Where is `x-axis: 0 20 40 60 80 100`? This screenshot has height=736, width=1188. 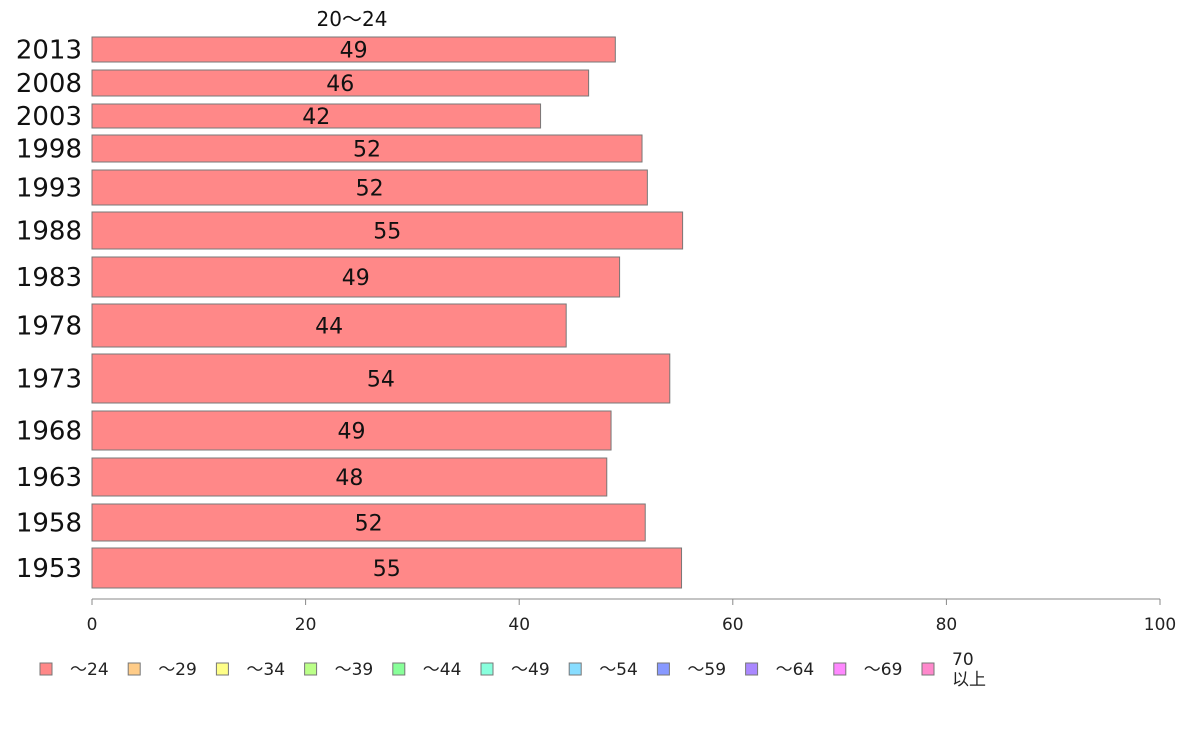 x-axis: 0 20 40 60 80 100 is located at coordinates (631, 616).